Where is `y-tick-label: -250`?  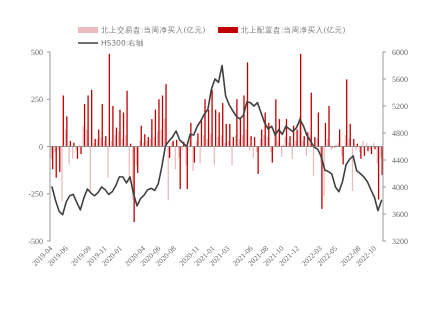
y-tick-label: -250 is located at coordinates (35, 194).